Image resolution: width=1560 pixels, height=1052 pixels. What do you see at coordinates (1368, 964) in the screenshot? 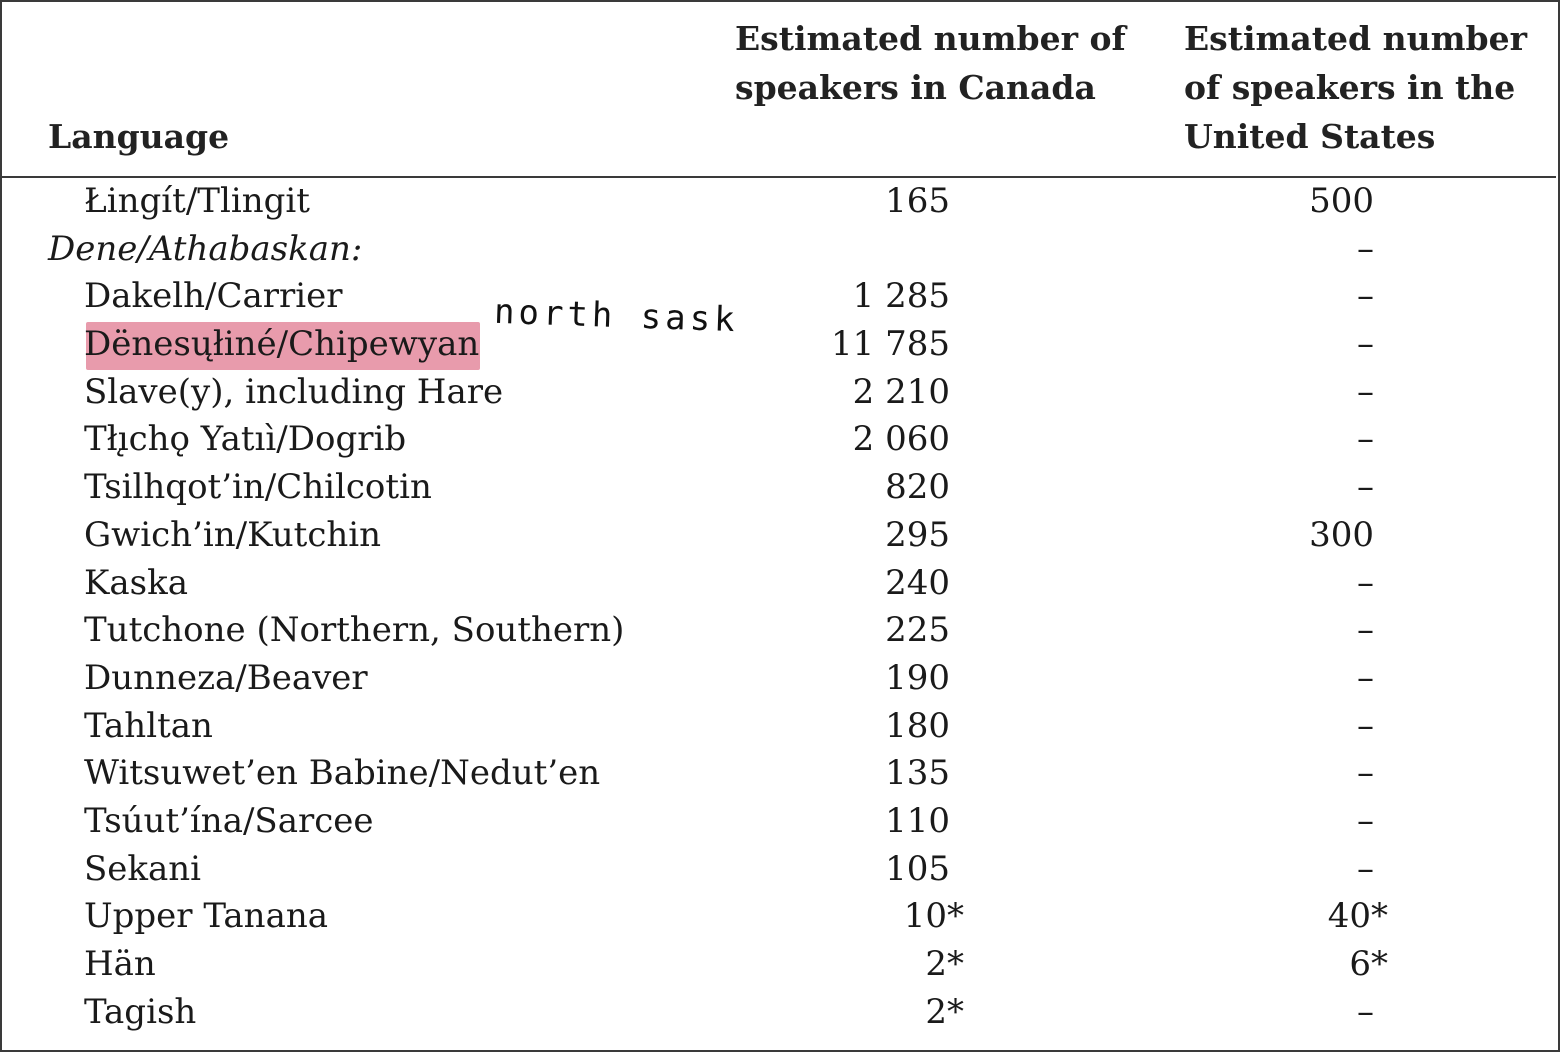
I see `us-count-cell: 6*` at bounding box center [1368, 964].